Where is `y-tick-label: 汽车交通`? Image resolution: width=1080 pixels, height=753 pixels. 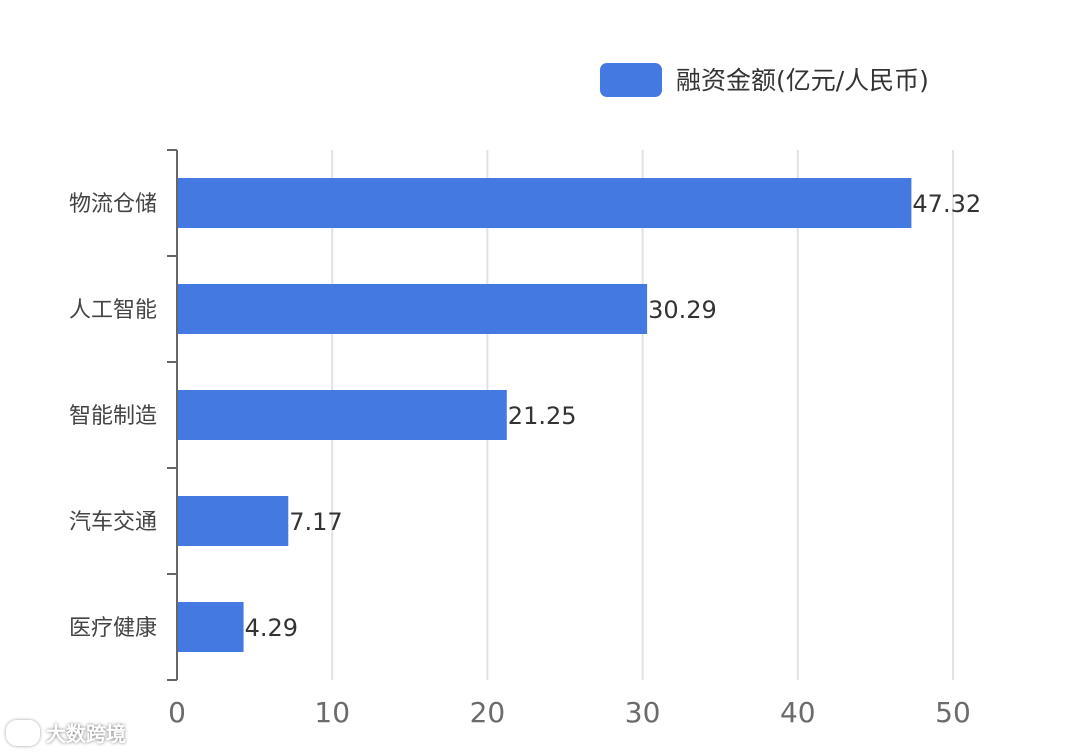
y-tick-label: 汽车交通 is located at coordinates (113, 522).